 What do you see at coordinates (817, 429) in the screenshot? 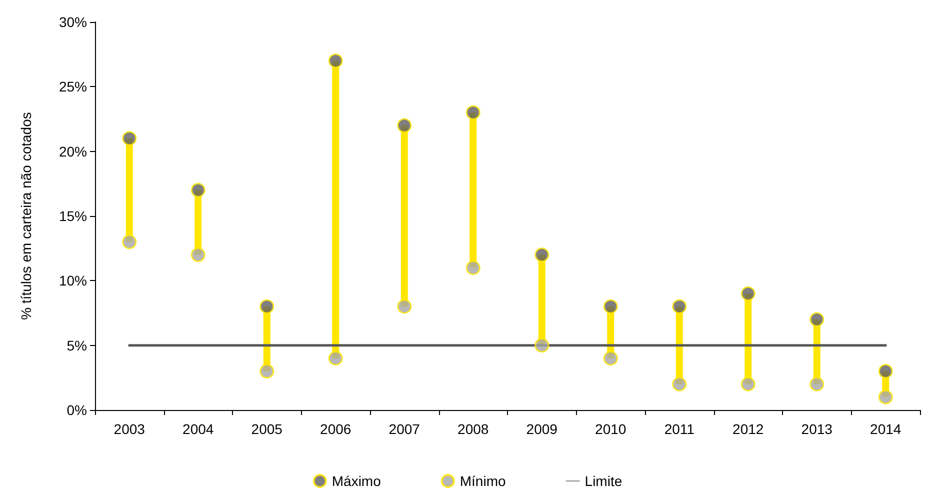
I see `x-tick-label: 2013` at bounding box center [817, 429].